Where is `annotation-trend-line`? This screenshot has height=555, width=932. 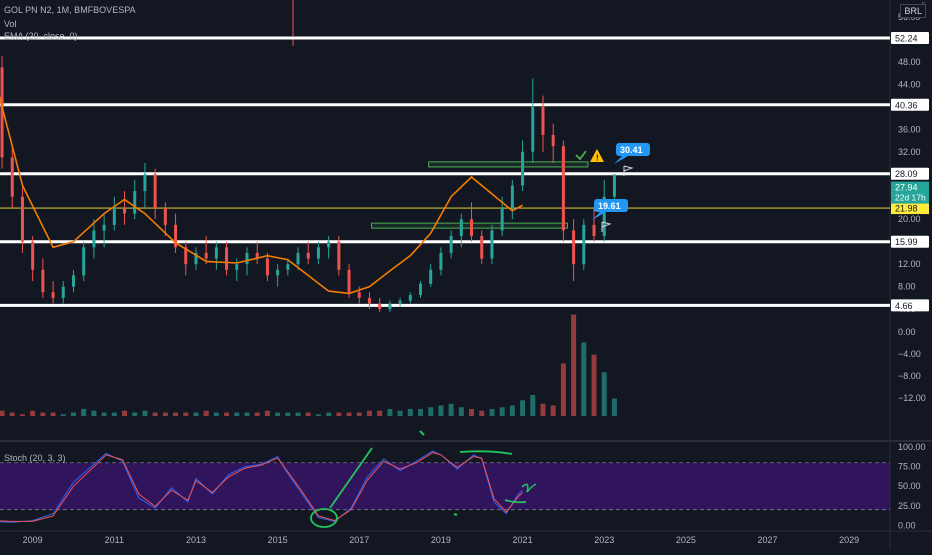
annotation-trend-line is located at coordinates (351, 478).